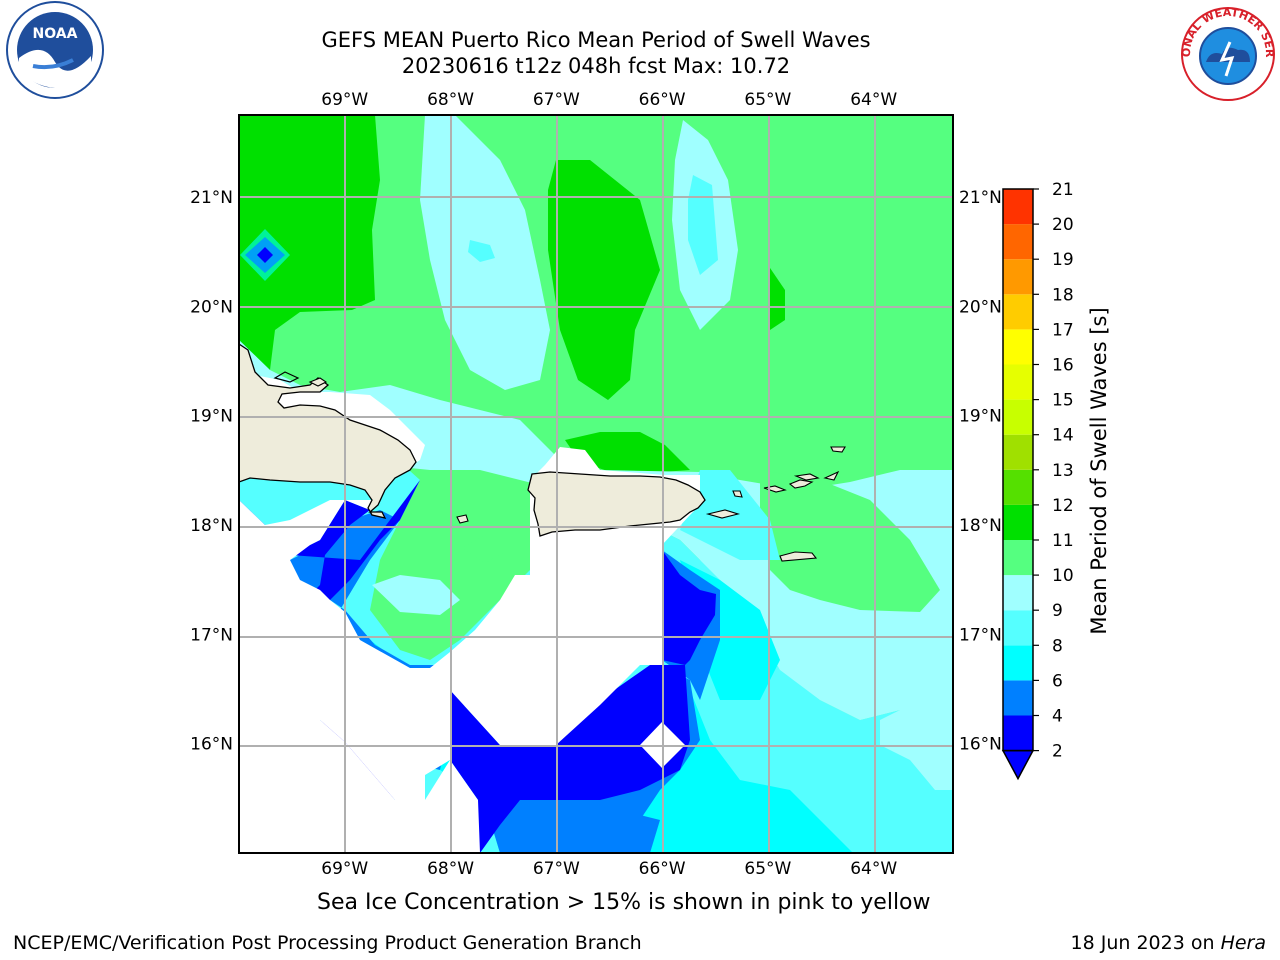 This screenshot has width=1280, height=960. I want to click on chart-subtitle: 20230616 t12z 048h fcst Max: 10.72, so click(596, 66).